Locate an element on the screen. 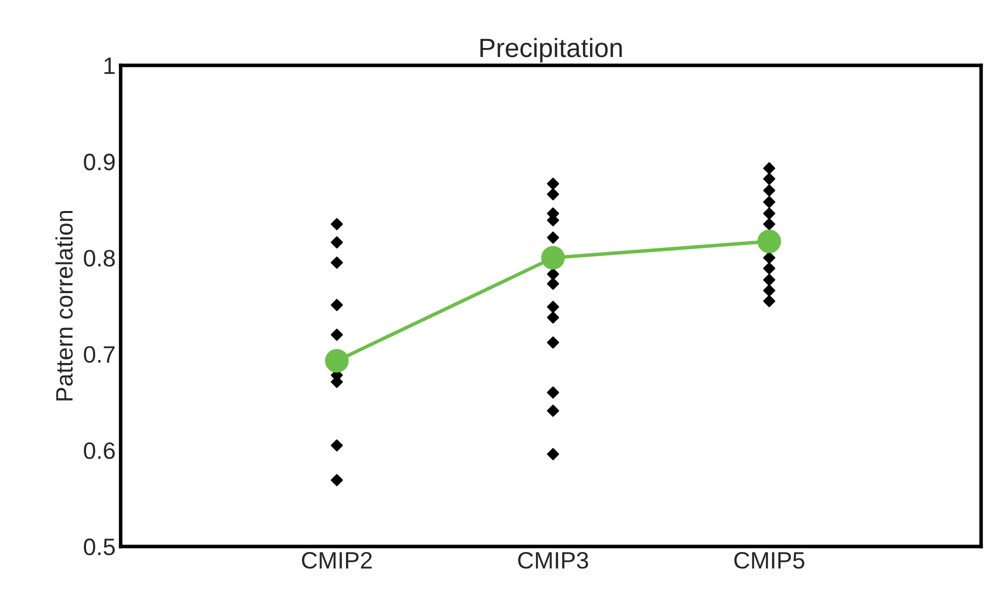  x-tick-label: CMIP2 is located at coordinates (337, 560).